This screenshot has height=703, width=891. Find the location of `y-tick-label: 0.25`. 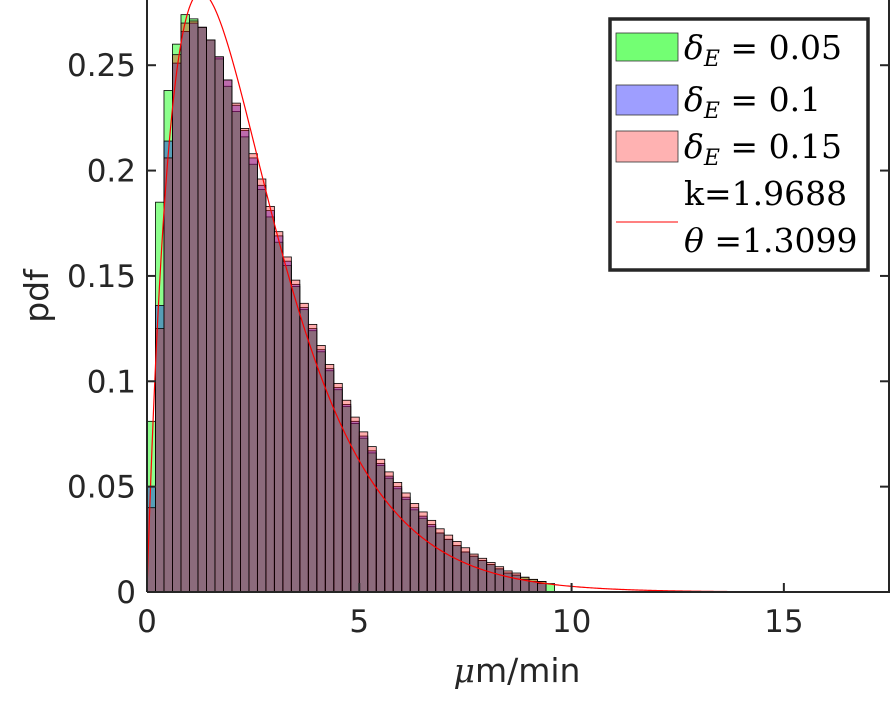

y-tick-label: 0.25 is located at coordinates (101, 66).